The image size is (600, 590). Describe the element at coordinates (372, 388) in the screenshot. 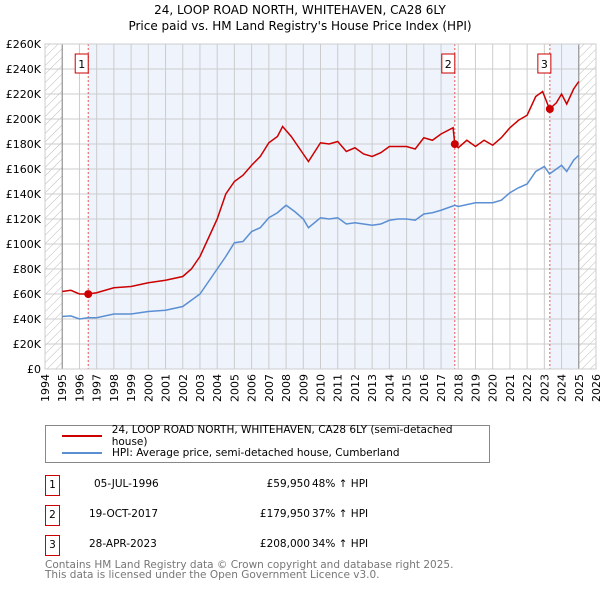

I see `x-tick-label: 2013` at that location.